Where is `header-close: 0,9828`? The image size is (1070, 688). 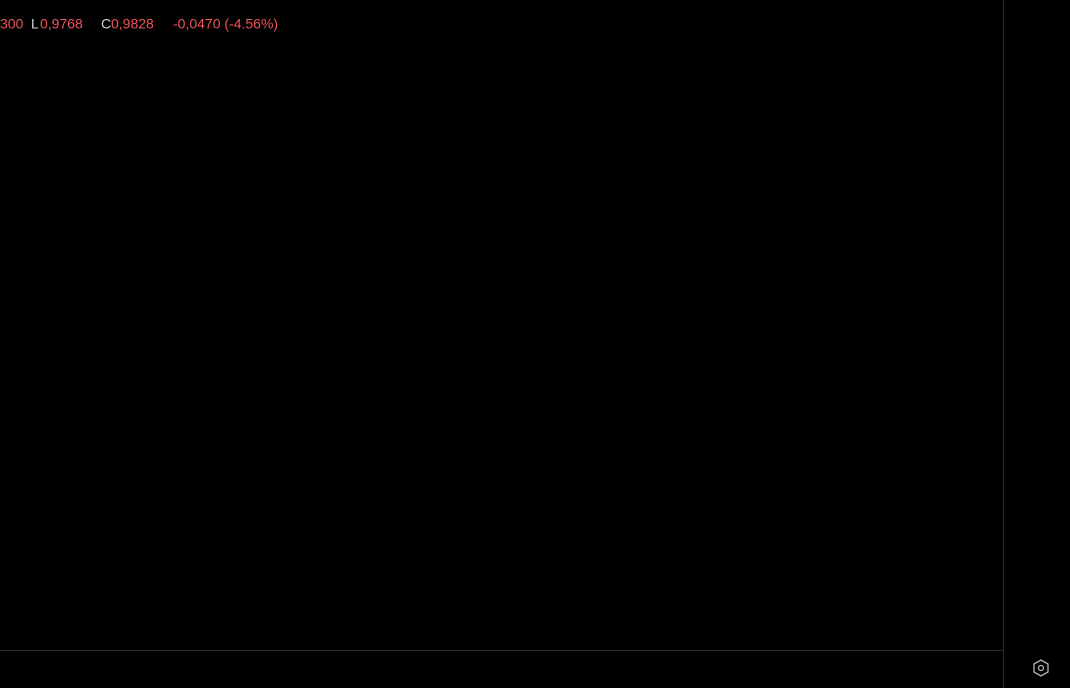 header-close: 0,9828 is located at coordinates (132, 24).